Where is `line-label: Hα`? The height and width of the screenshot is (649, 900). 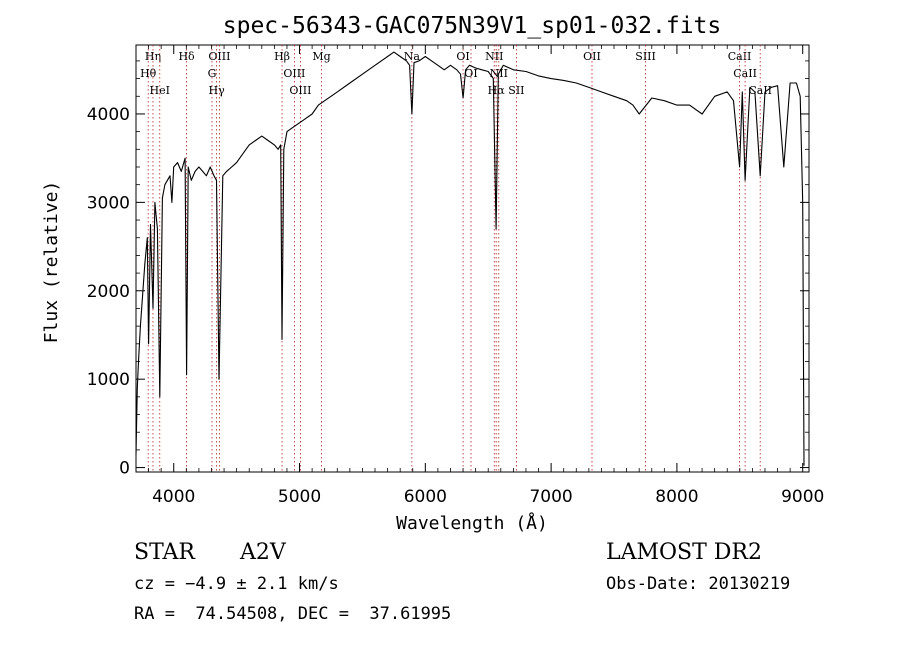
line-label: Hα is located at coordinates (497, 90).